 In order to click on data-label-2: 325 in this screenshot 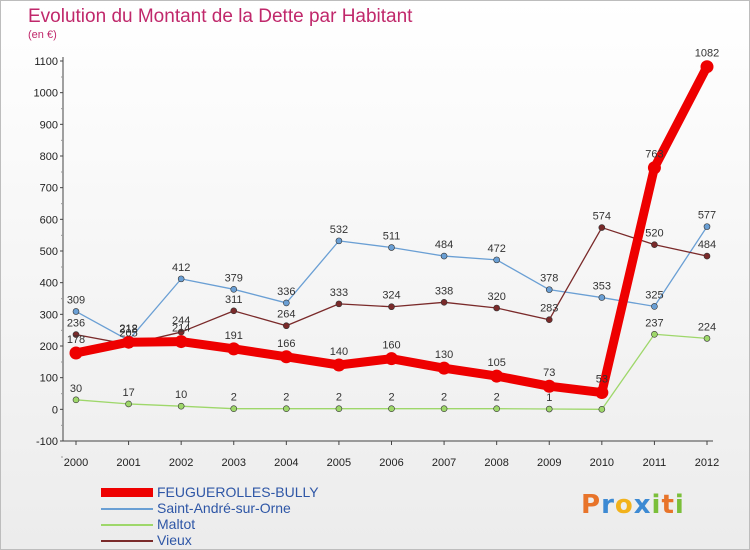, I will do `click(654, 295)`.